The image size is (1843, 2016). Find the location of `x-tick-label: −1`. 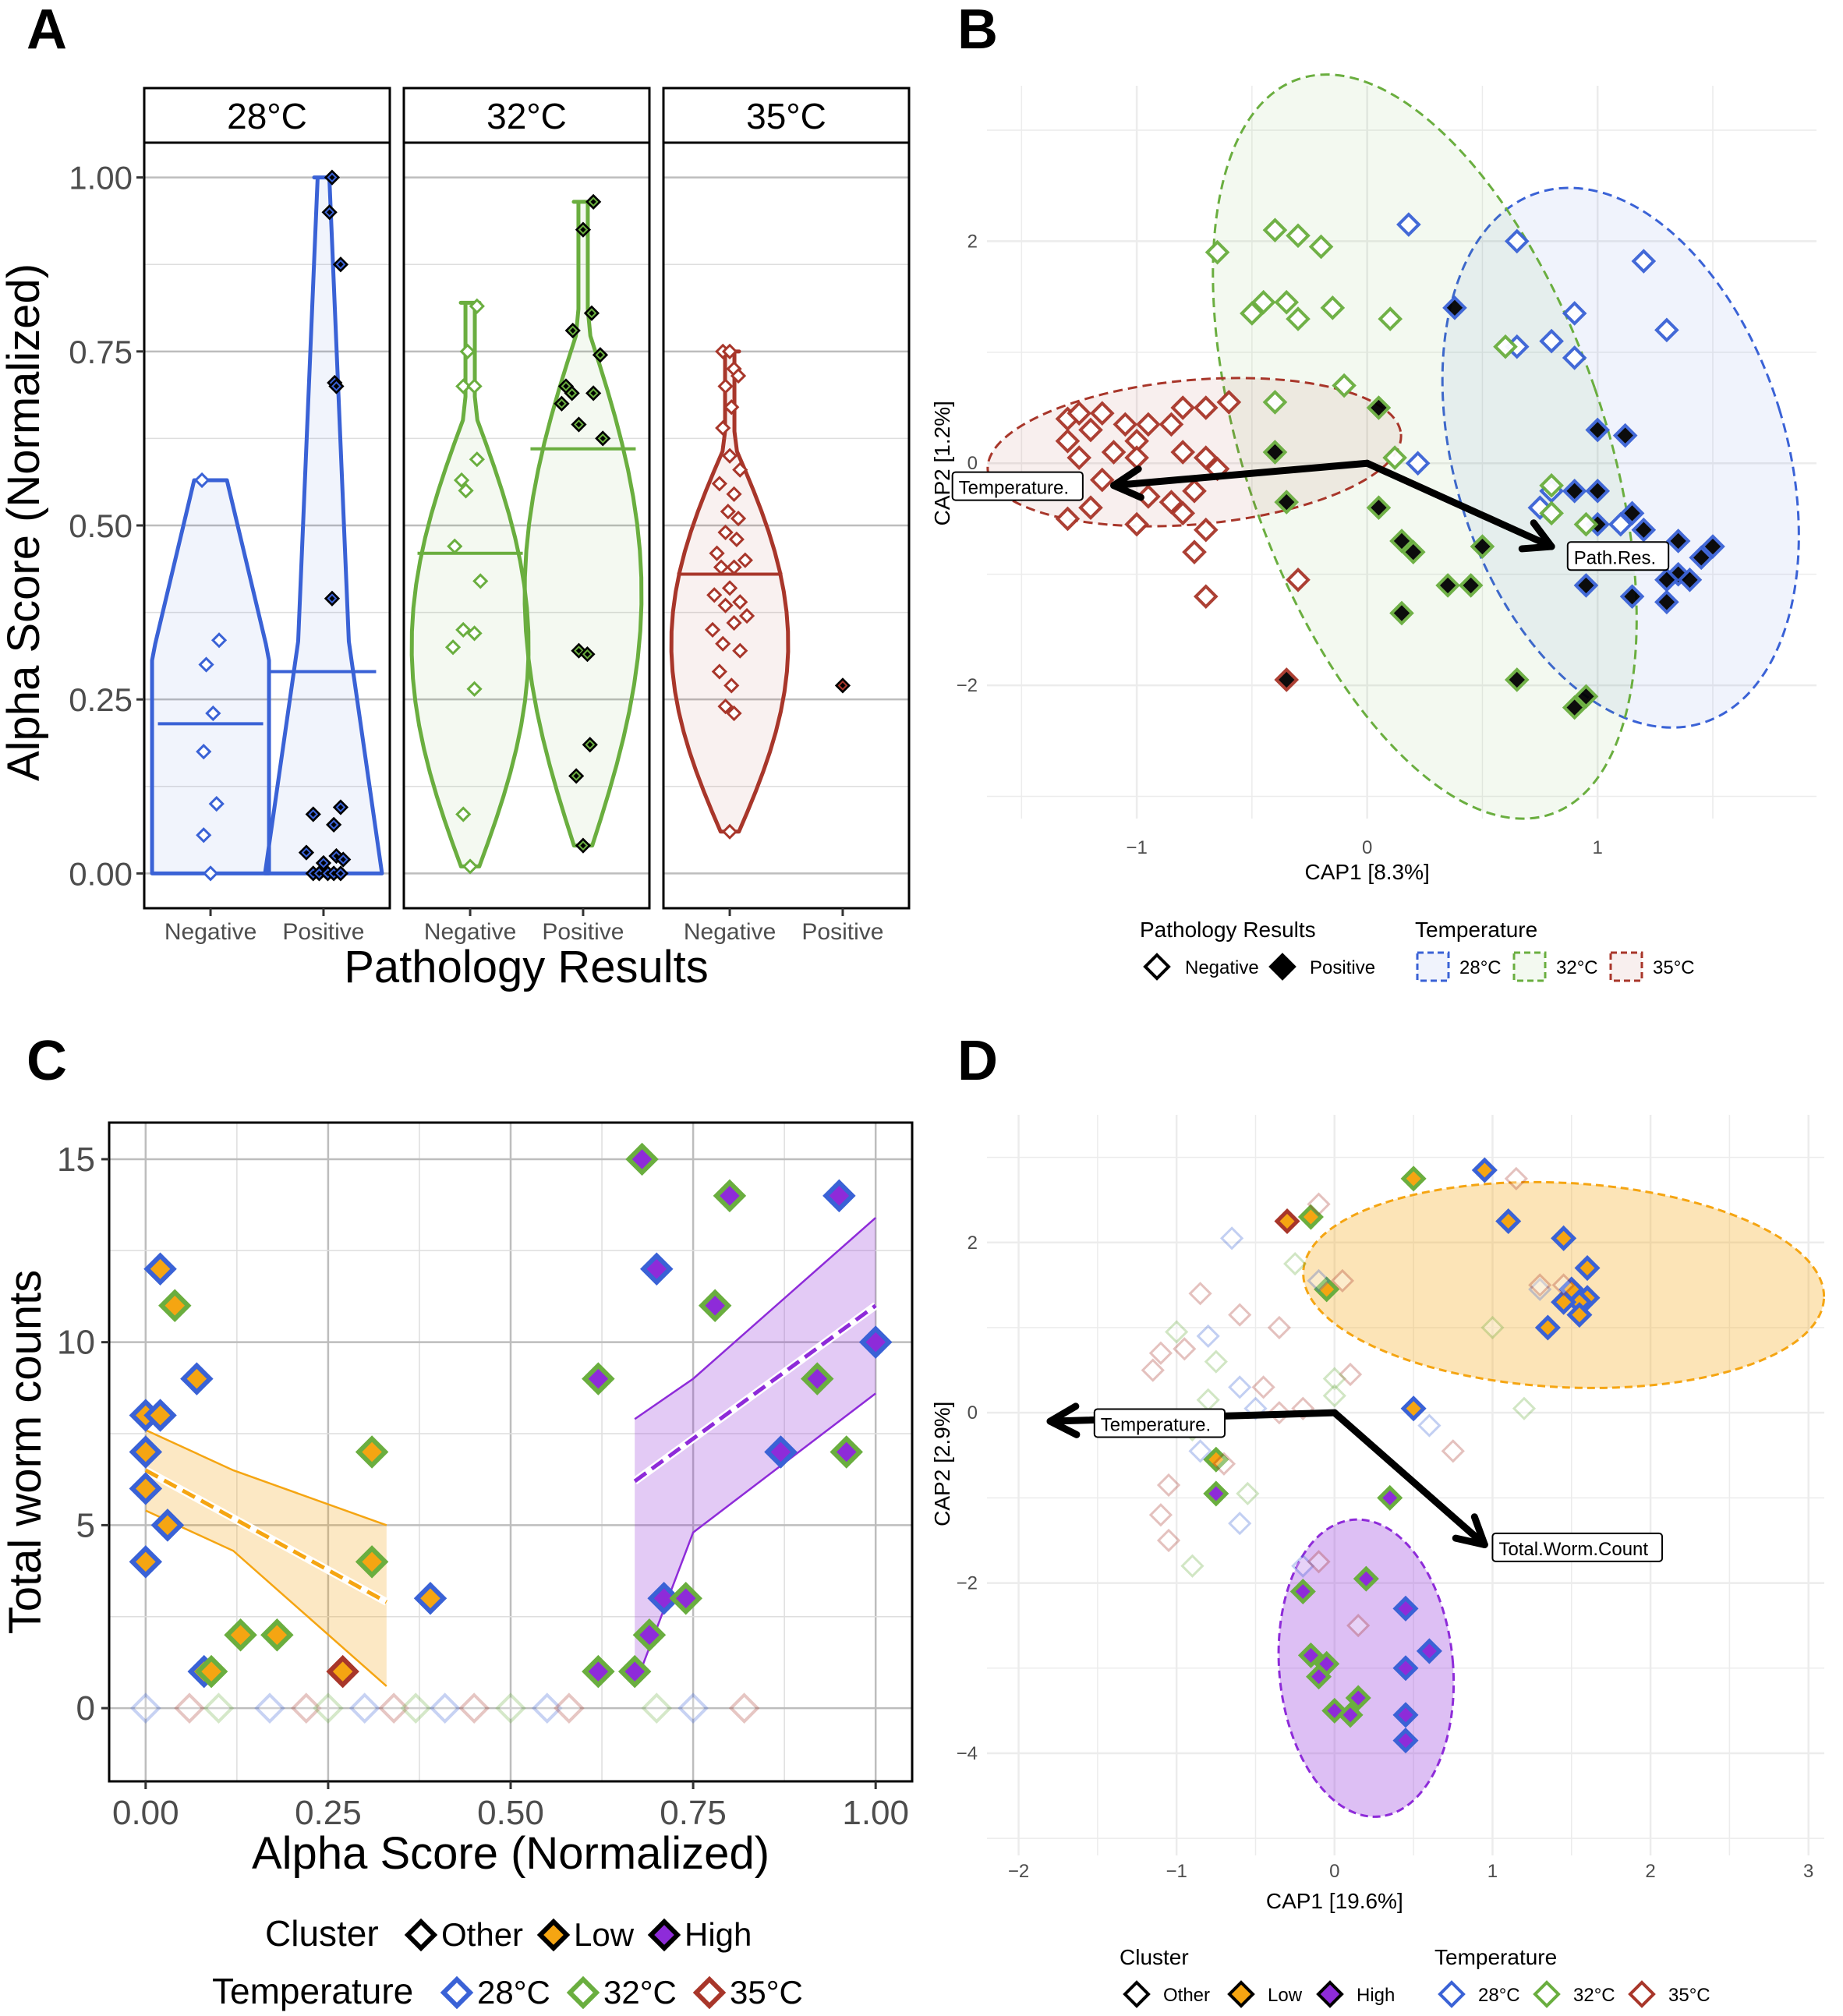

x-tick-label: −1 is located at coordinates (1176, 1871).